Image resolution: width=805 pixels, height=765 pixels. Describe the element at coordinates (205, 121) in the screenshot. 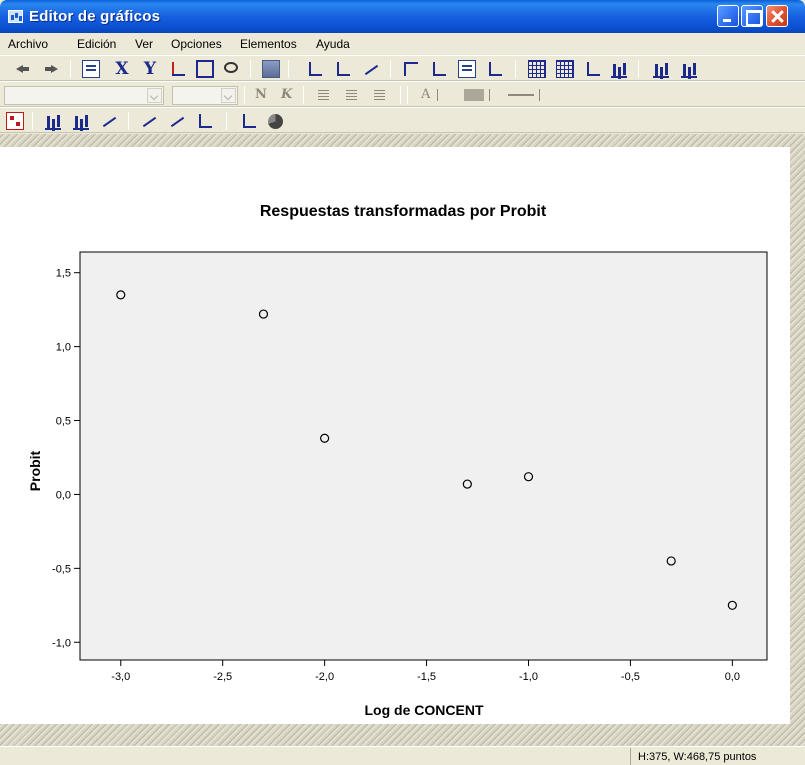

I see `scatter-type-icon` at that location.